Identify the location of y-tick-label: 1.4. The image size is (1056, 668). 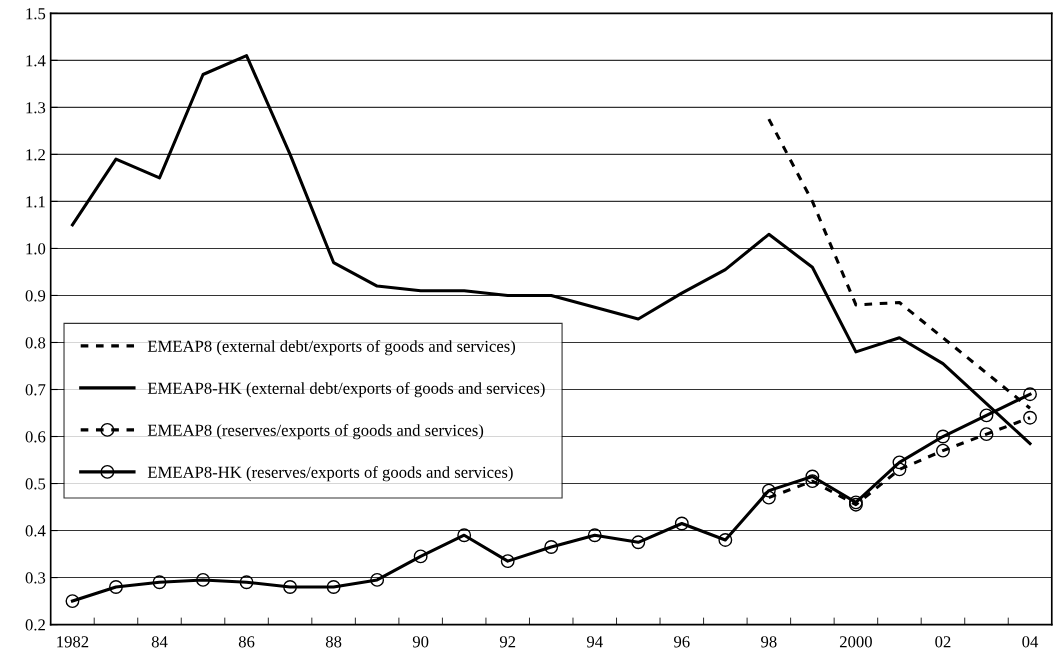
(36, 61).